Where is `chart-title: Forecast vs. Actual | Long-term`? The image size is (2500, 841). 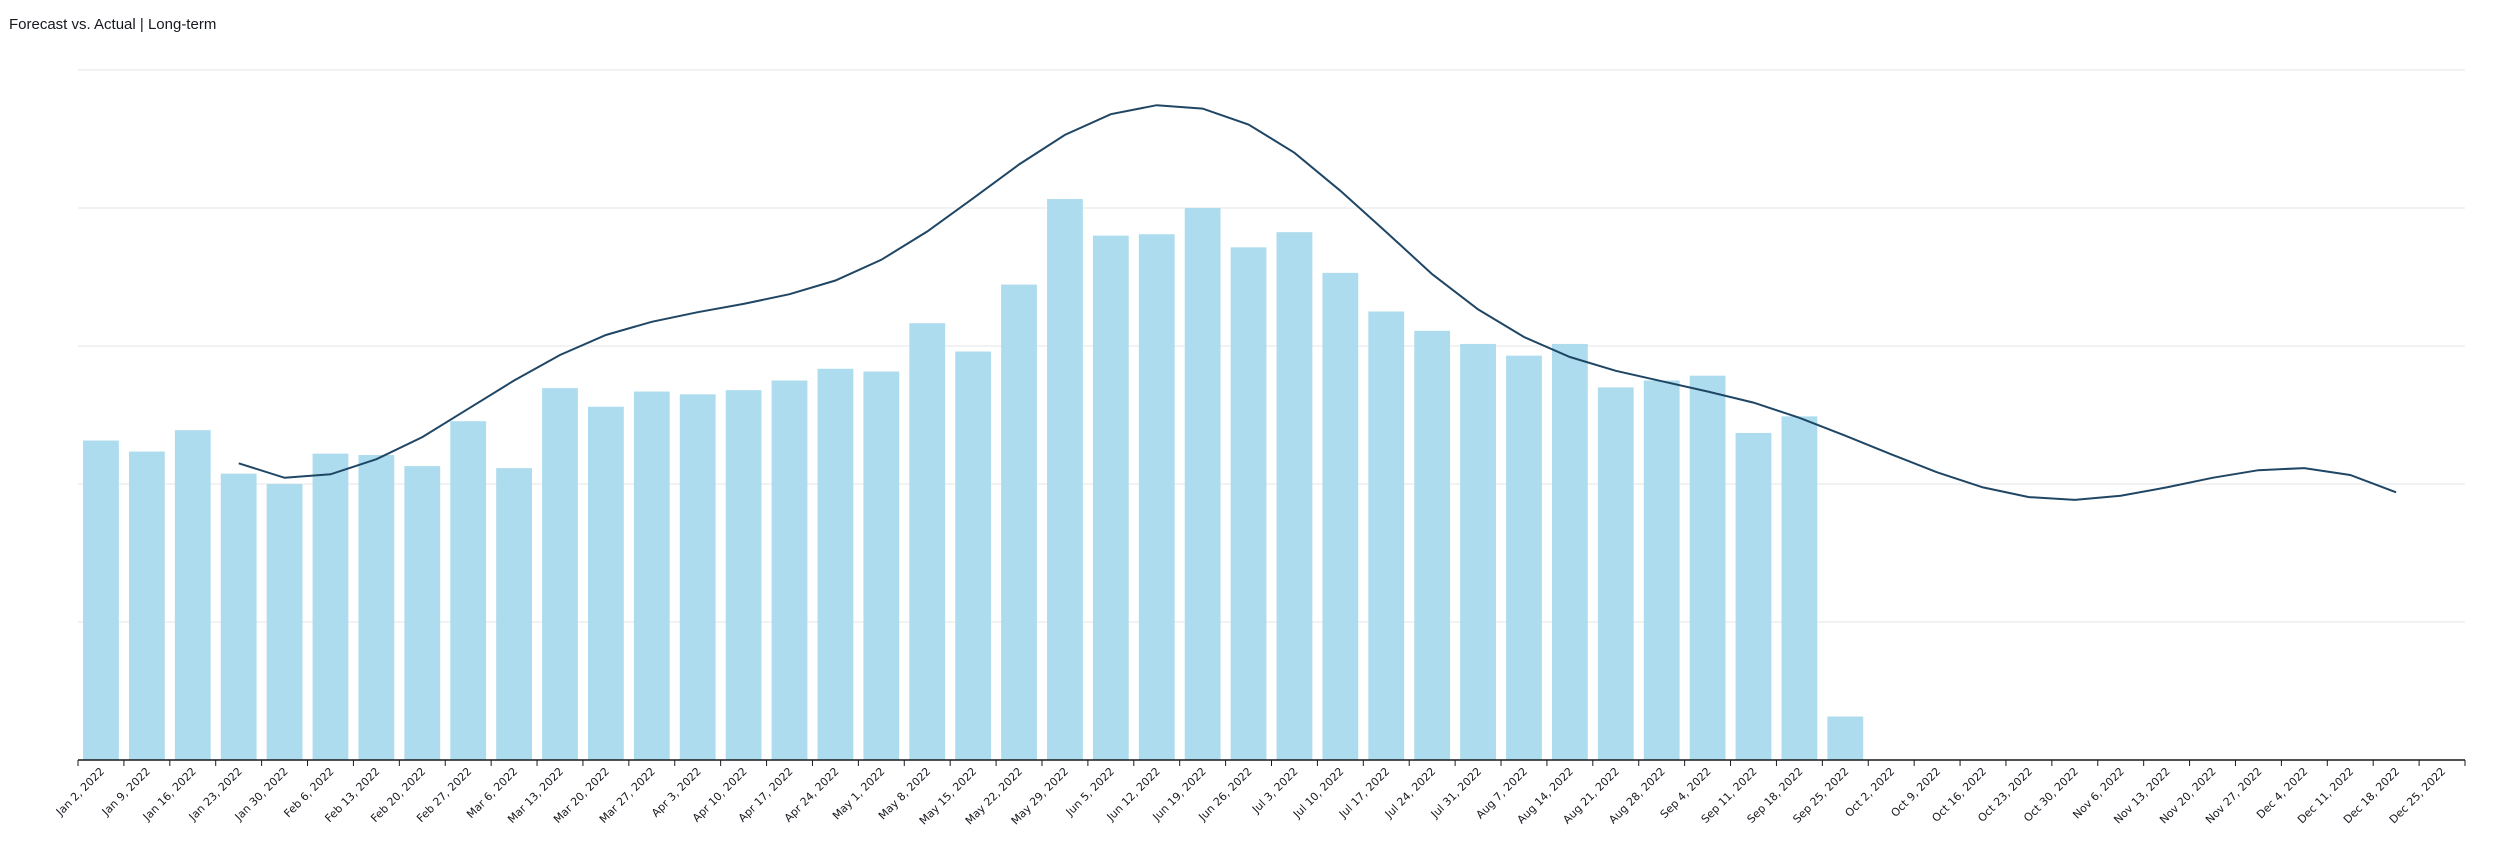
chart-title: Forecast vs. Actual | Long-term is located at coordinates (113, 24).